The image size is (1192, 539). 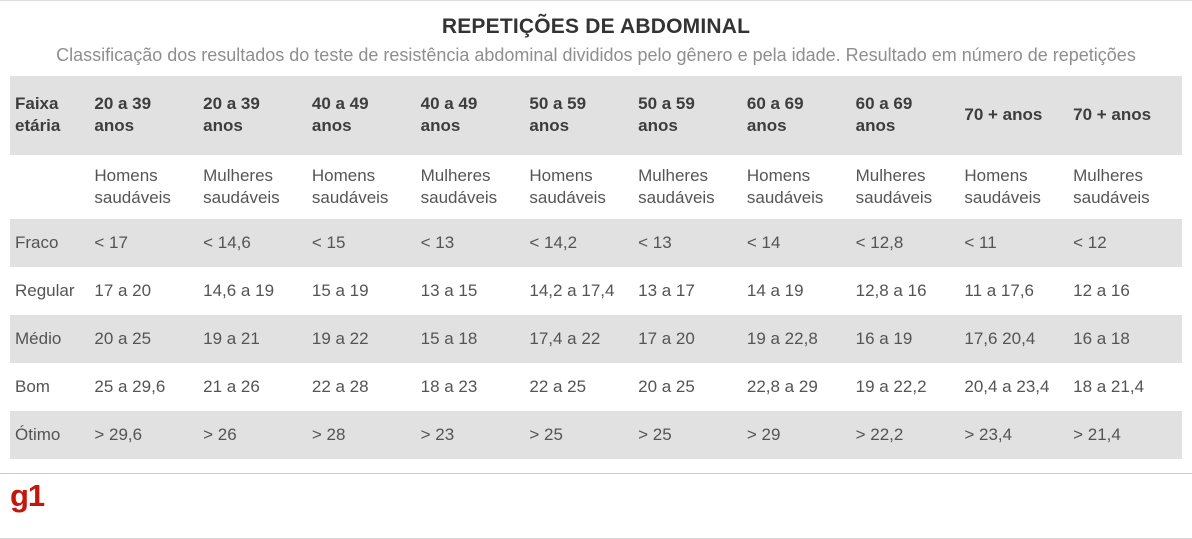 I want to click on cell: 11 a 17,6, so click(x=999, y=290).